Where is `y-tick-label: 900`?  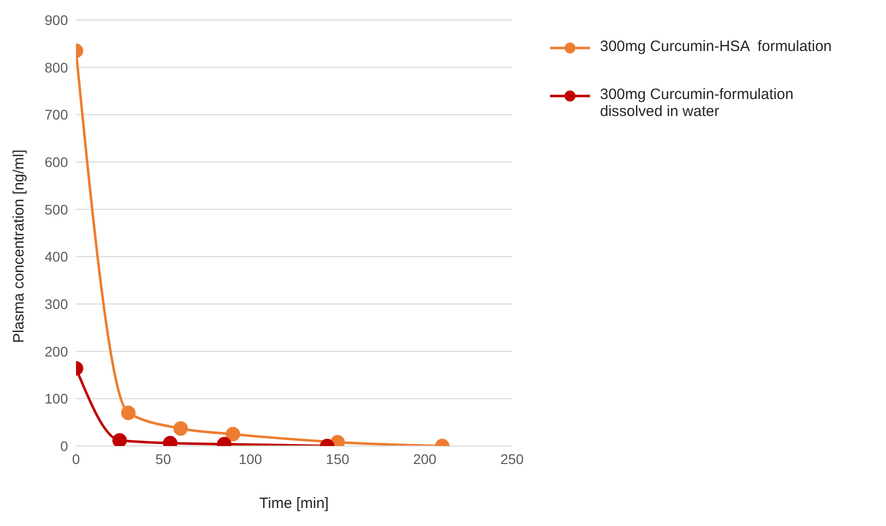 y-tick-label: 900 is located at coordinates (56, 20).